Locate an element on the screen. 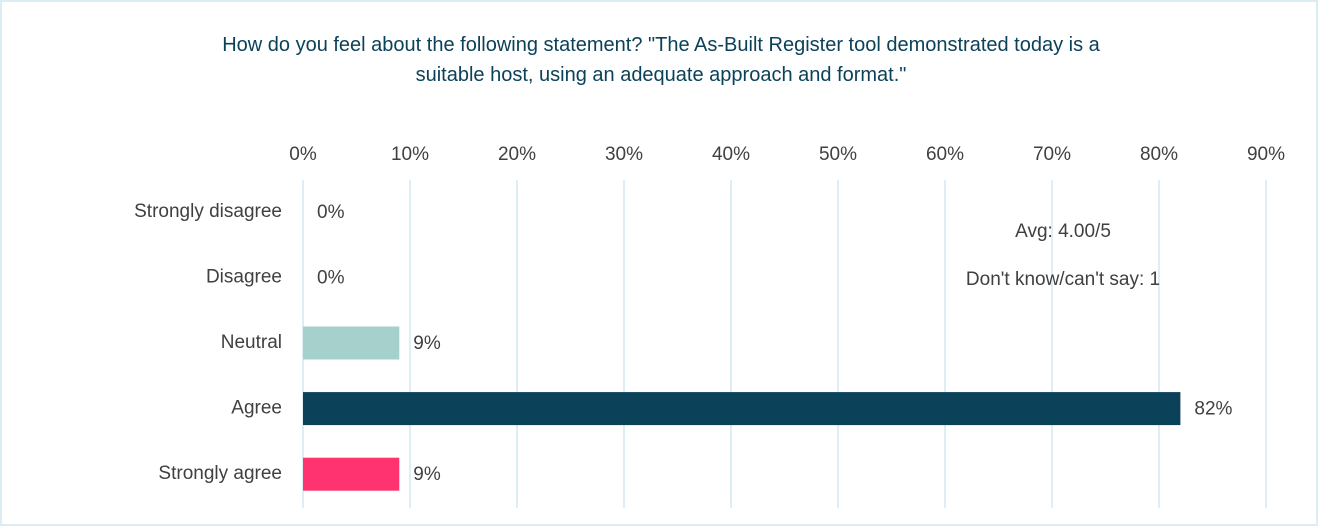  y-tick-label: Agree is located at coordinates (256, 408).